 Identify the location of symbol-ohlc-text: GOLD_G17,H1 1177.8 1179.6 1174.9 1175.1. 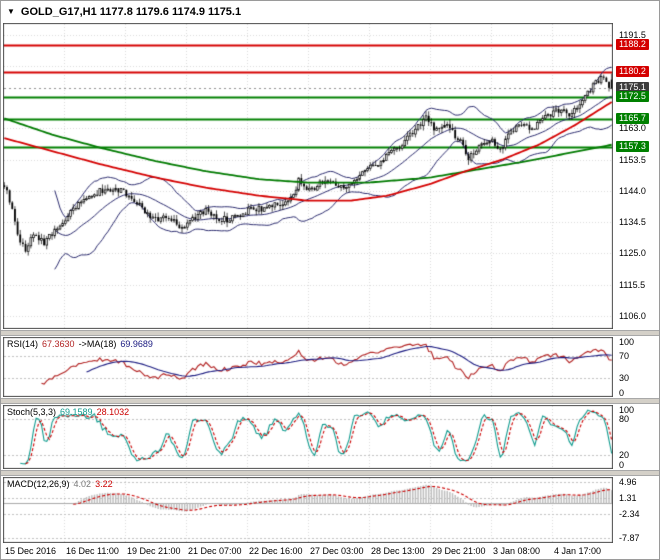
(131, 11).